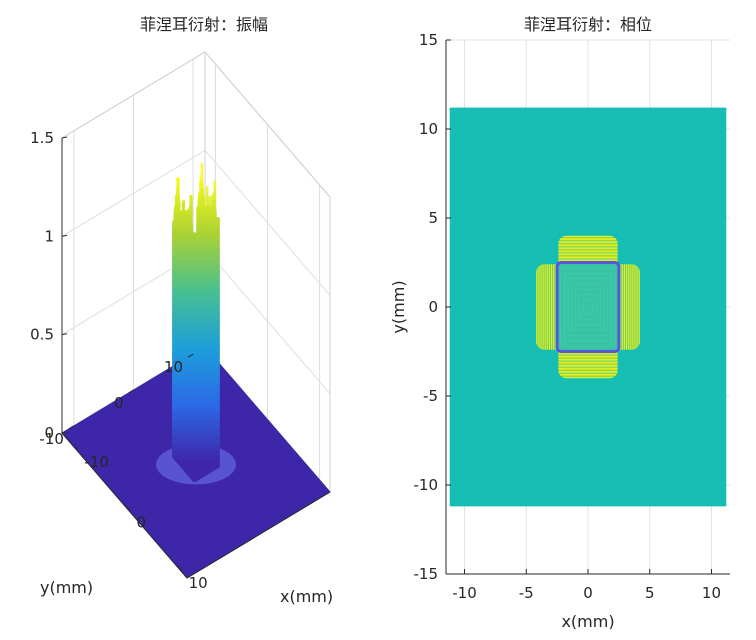 This screenshot has height=640, width=756. I want to click on amplitude-x-axis-label: x(mm), so click(306, 596).